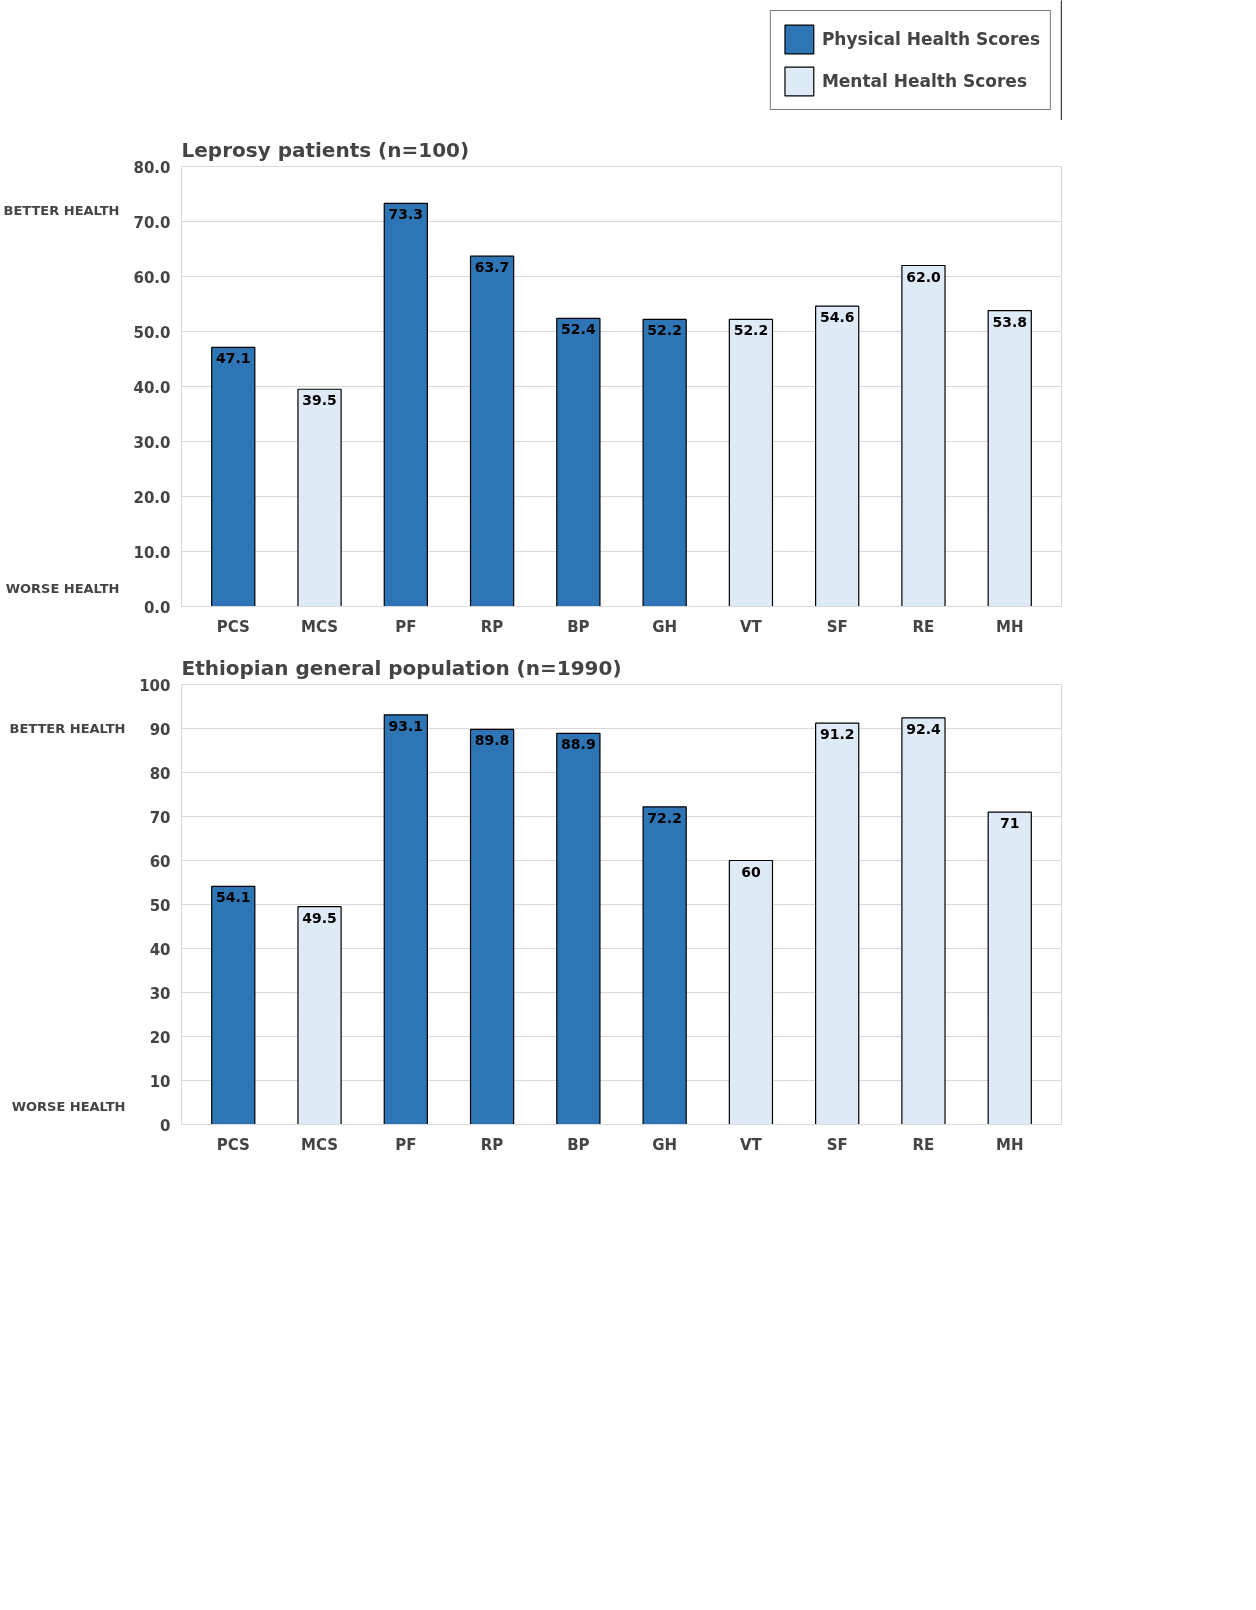  I want to click on data-label: 54.6, so click(837, 317).